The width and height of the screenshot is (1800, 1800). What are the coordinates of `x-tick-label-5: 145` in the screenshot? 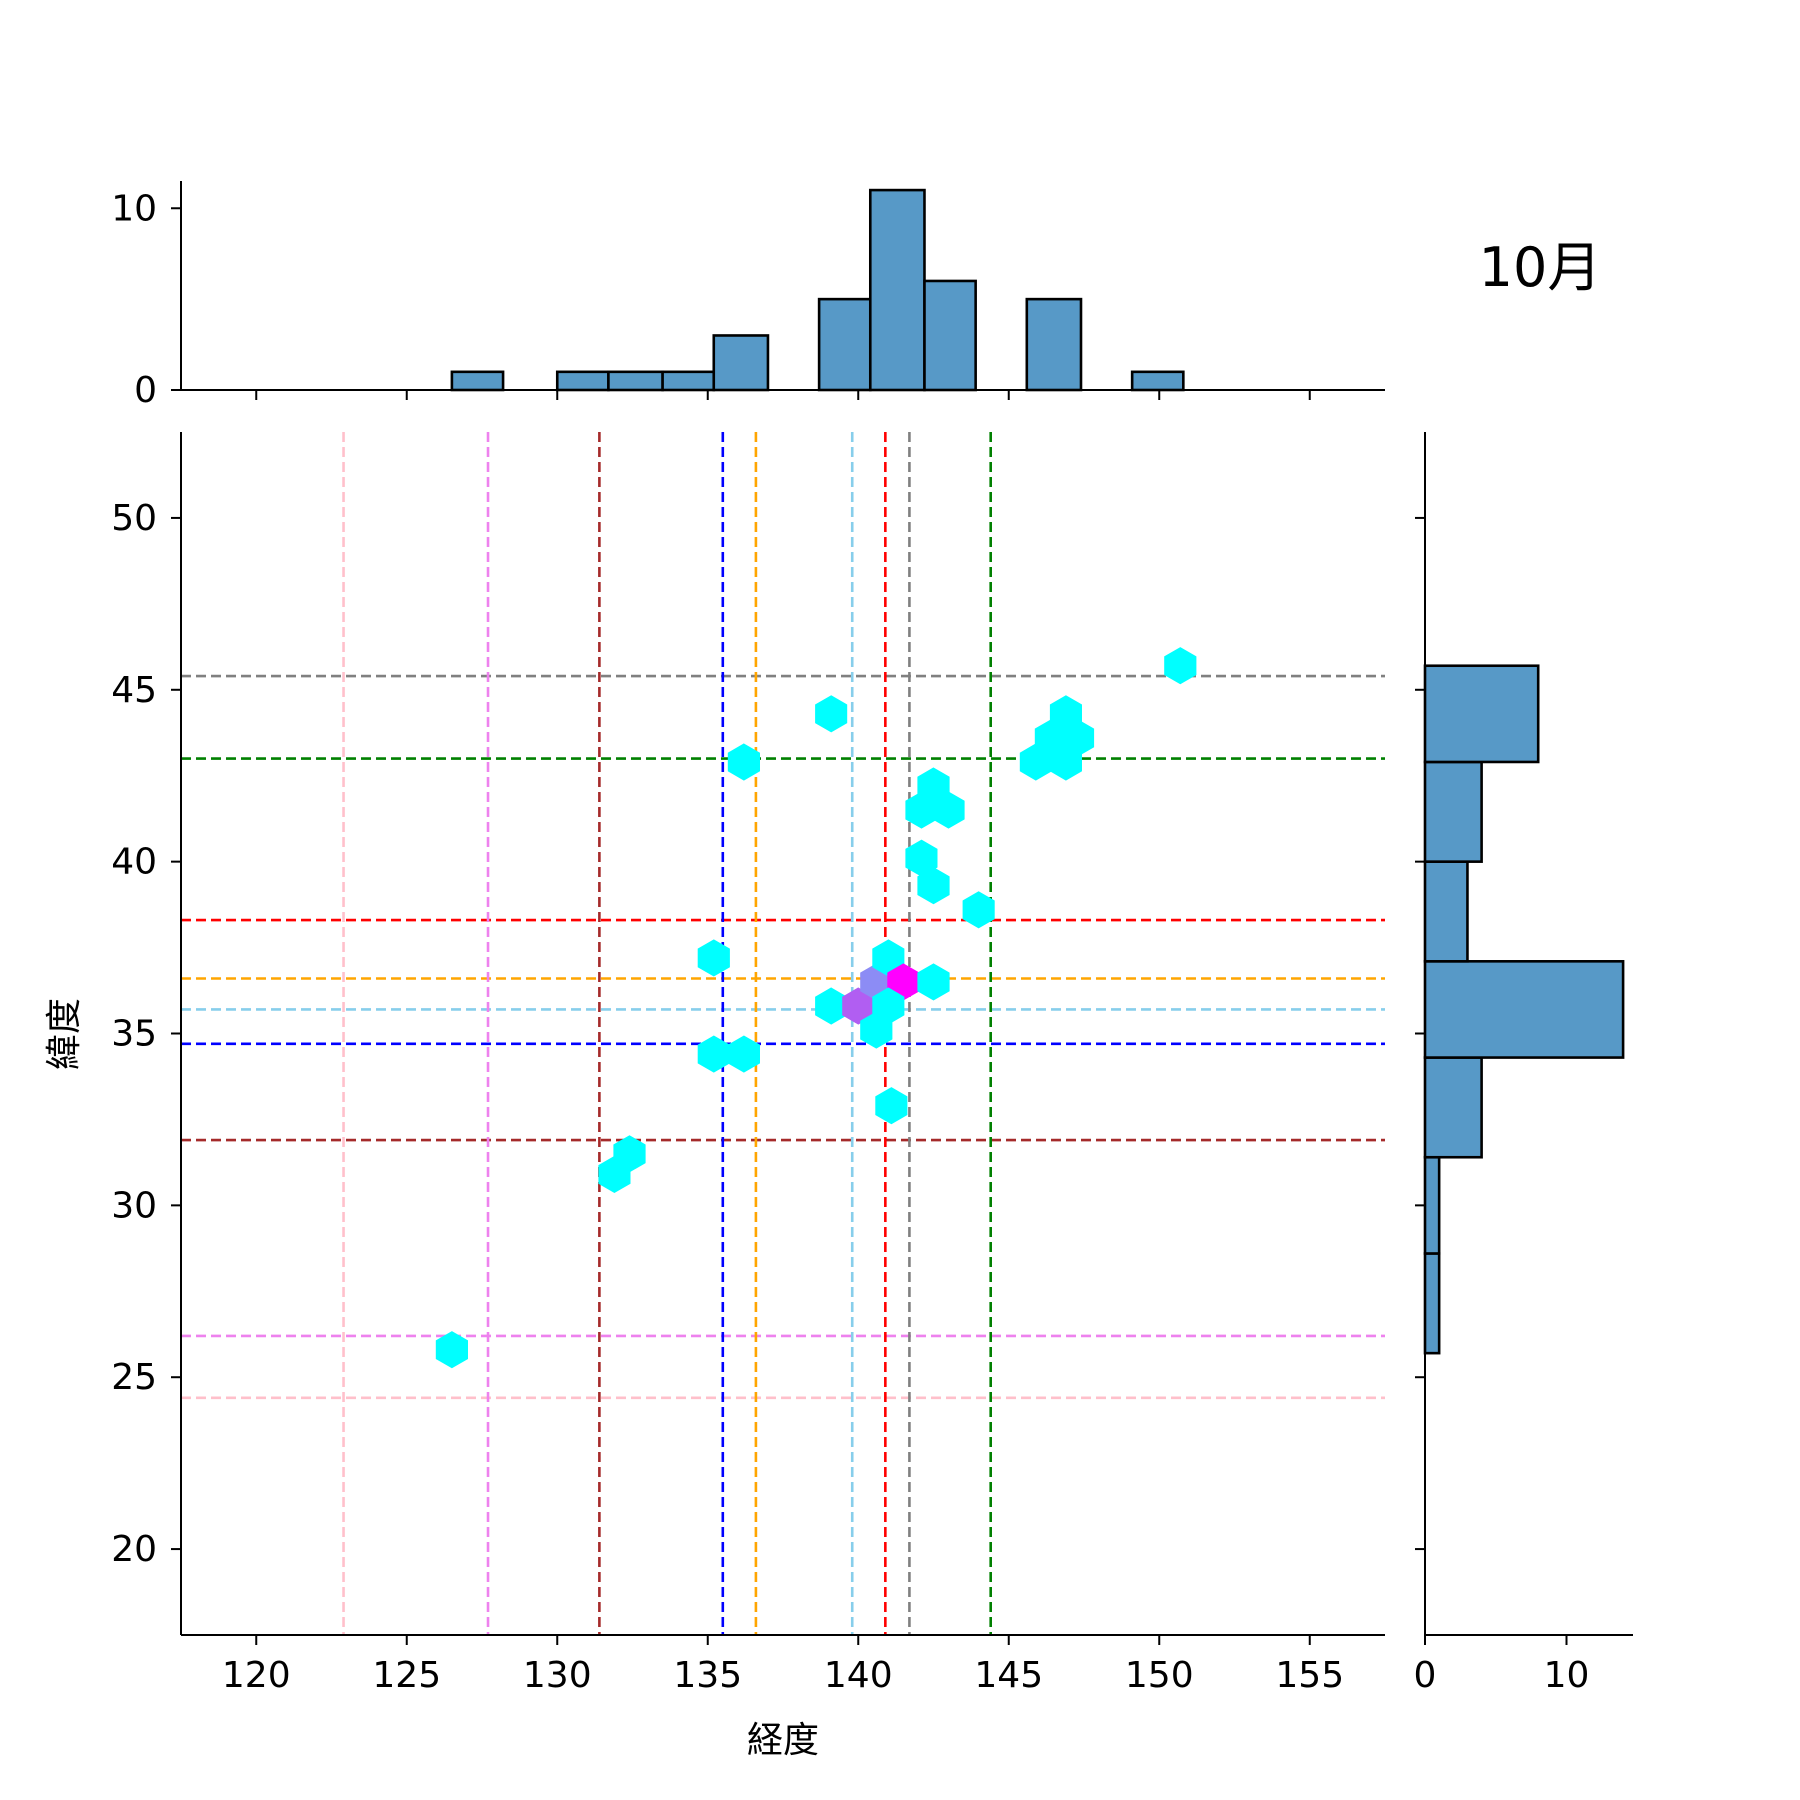 It's located at (1008, 1675).